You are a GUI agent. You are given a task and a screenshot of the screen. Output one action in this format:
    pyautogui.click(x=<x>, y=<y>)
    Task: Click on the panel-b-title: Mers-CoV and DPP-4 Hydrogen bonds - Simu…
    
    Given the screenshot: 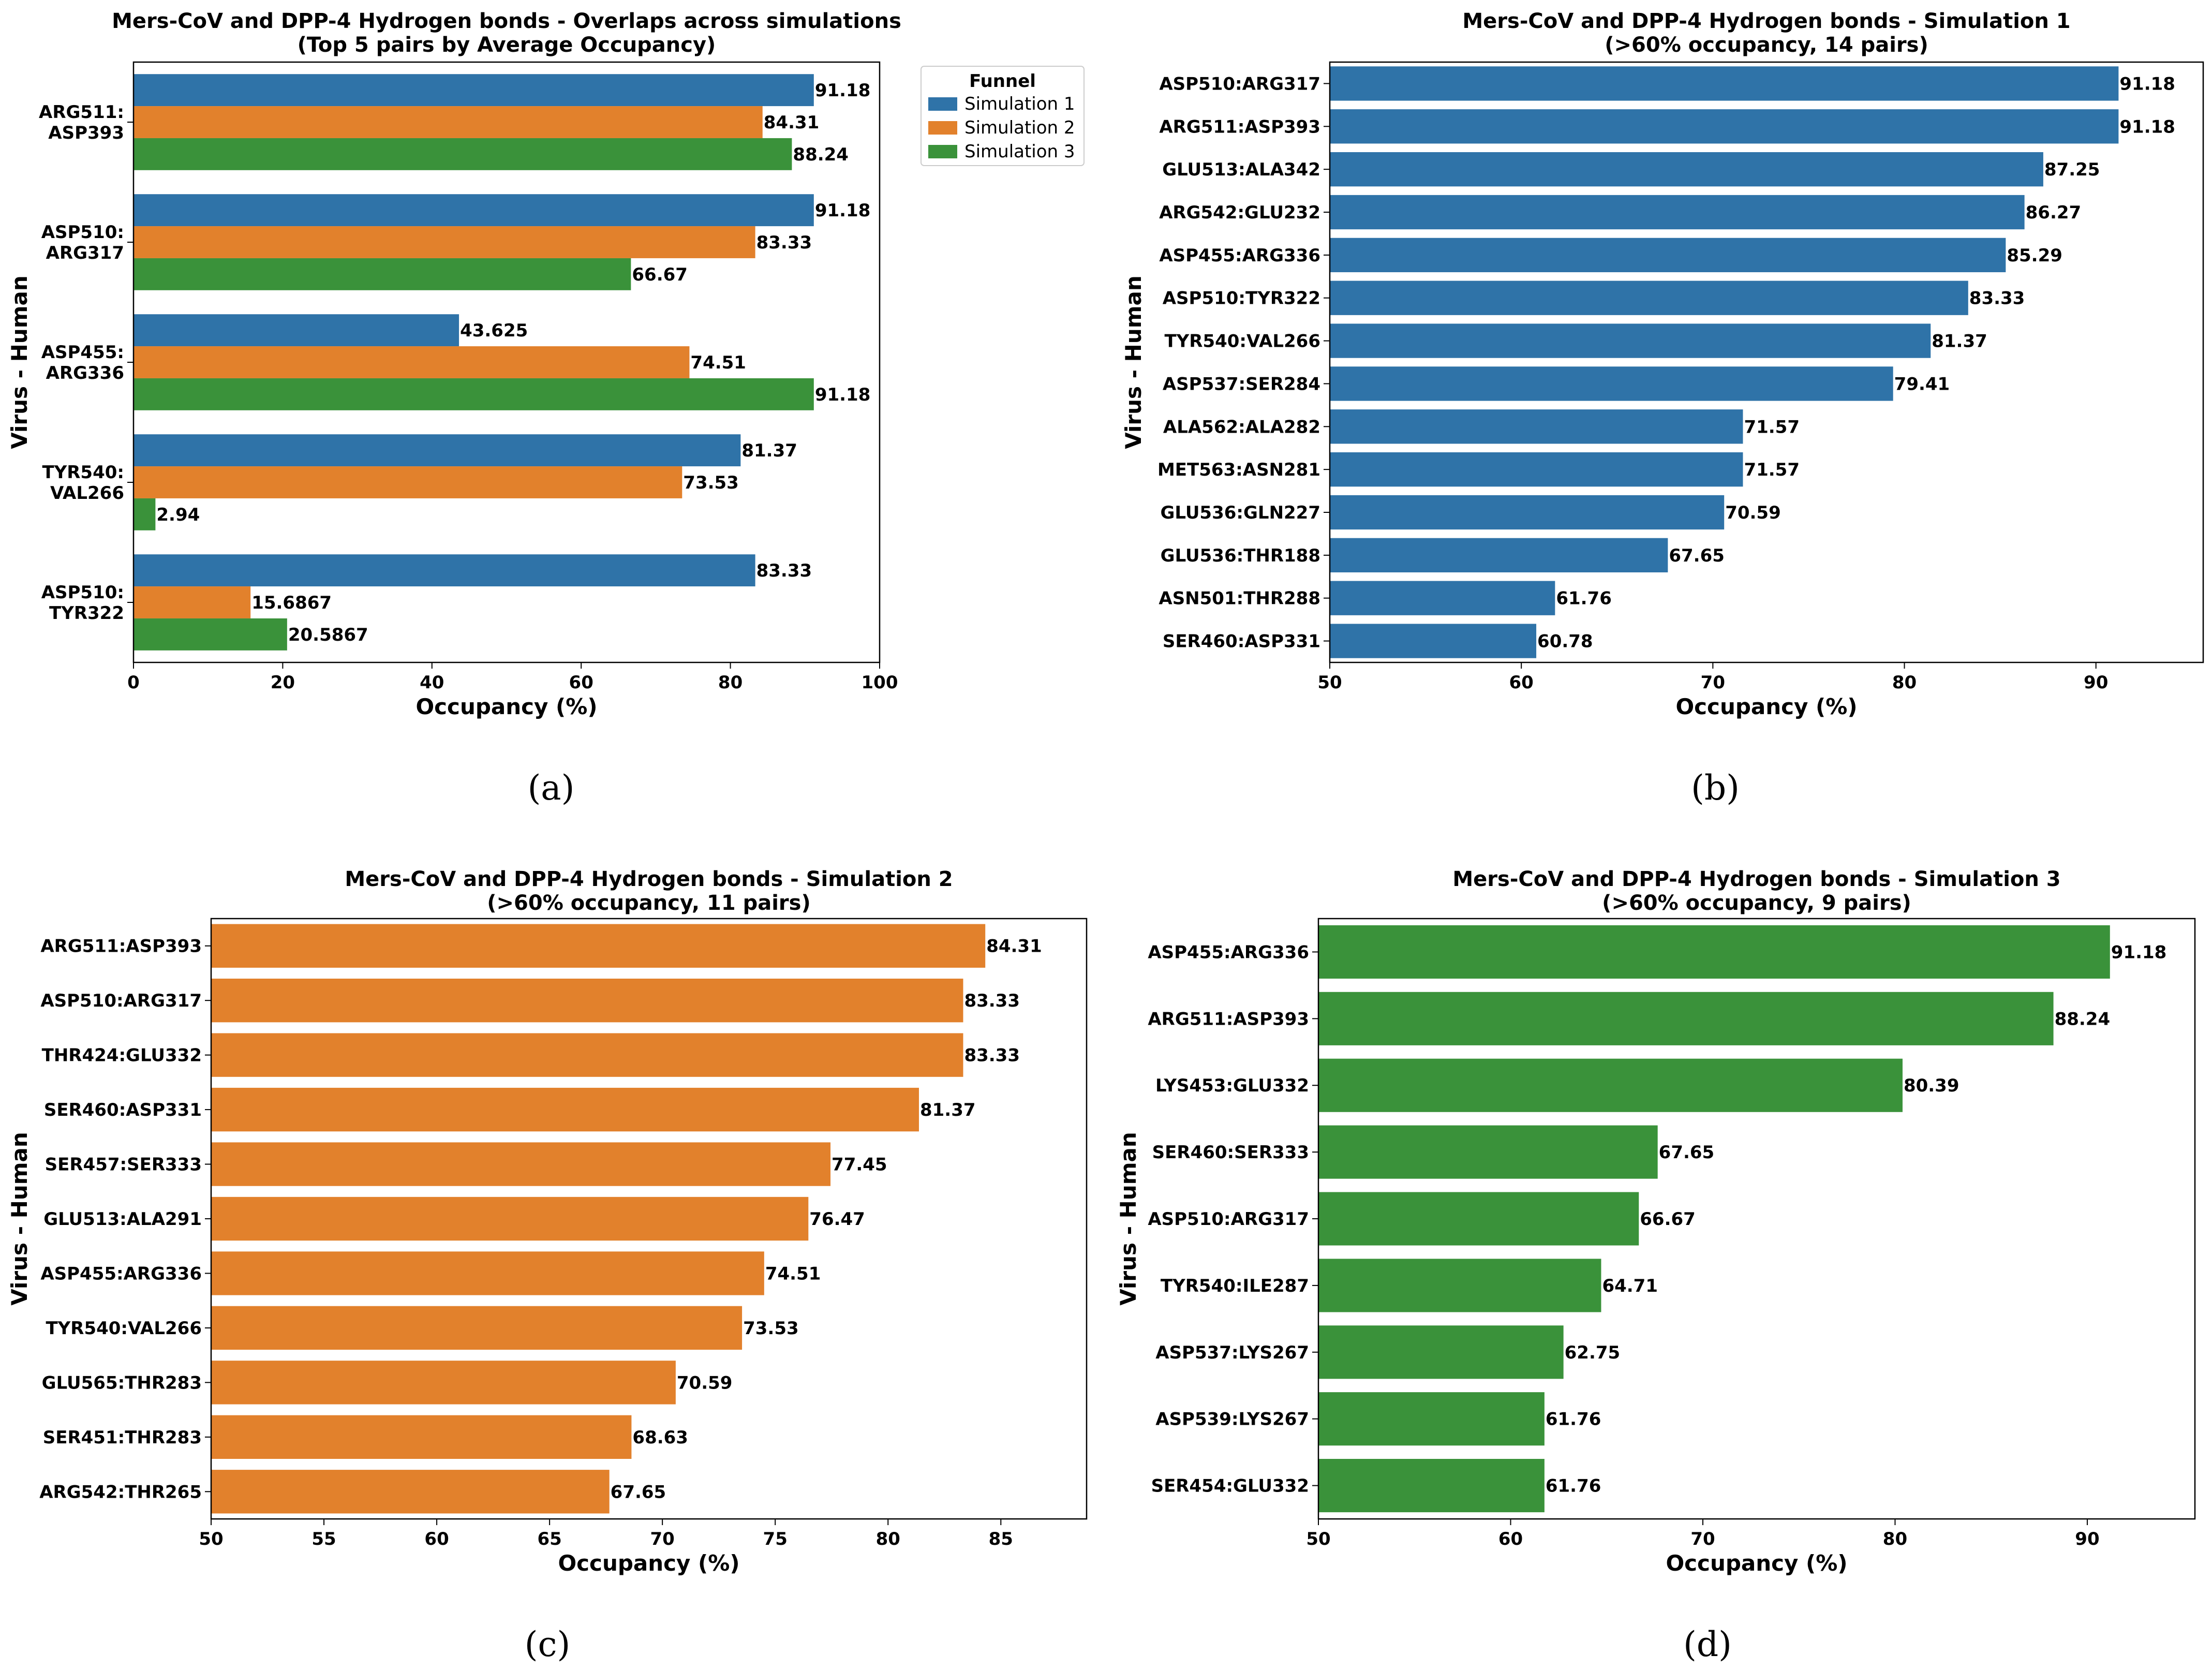 What is the action you would take?
    pyautogui.click(x=1766, y=21)
    